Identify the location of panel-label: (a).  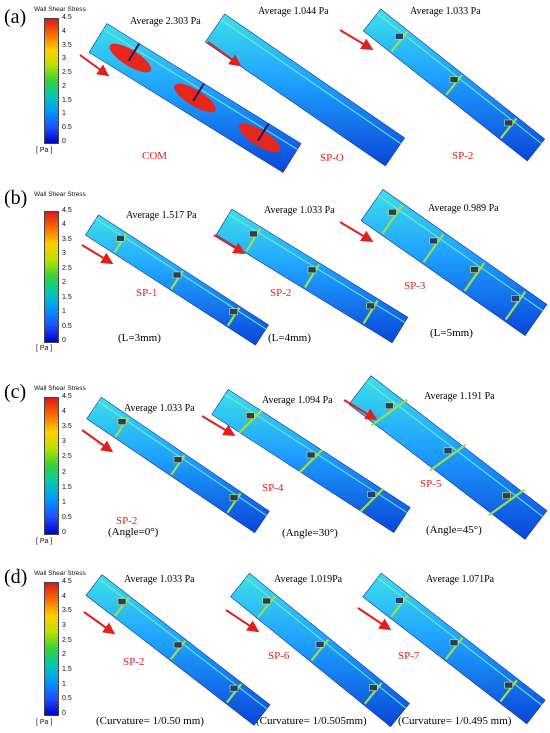
(15, 17).